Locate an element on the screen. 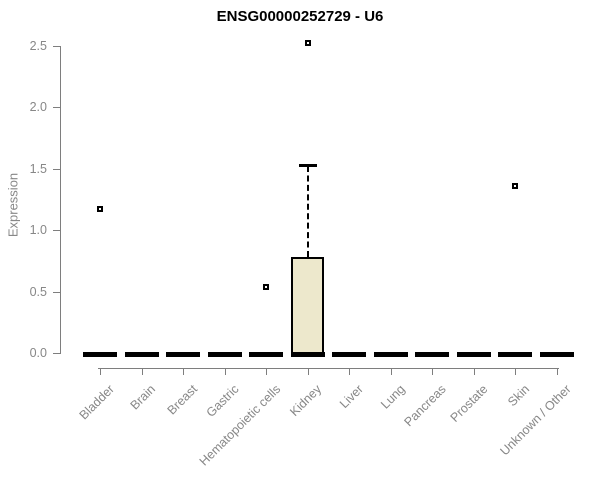 The image size is (600, 500). y-tick-label: 1.5 is located at coordinates (38, 168).